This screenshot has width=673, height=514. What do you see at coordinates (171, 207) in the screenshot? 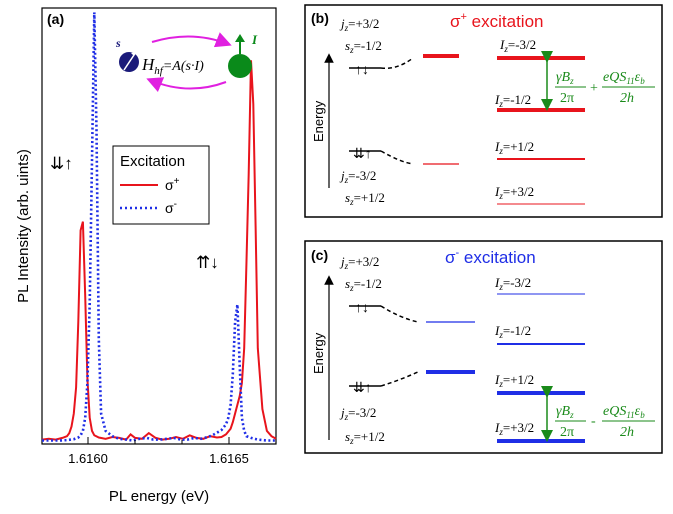
I see `legend-label-sigma-minus: σ-` at bounding box center [171, 207].